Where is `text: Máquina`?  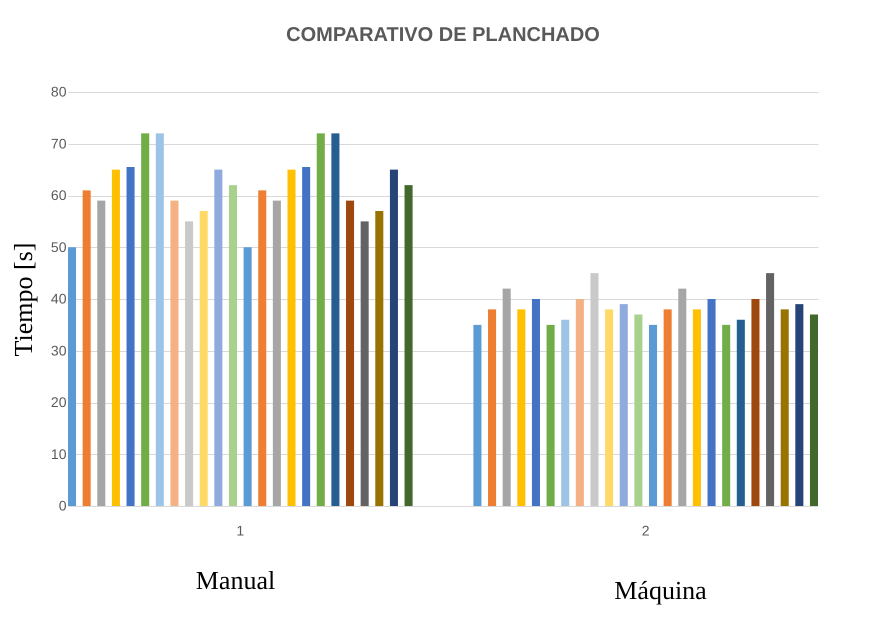
text: Máquina is located at coordinates (661, 590).